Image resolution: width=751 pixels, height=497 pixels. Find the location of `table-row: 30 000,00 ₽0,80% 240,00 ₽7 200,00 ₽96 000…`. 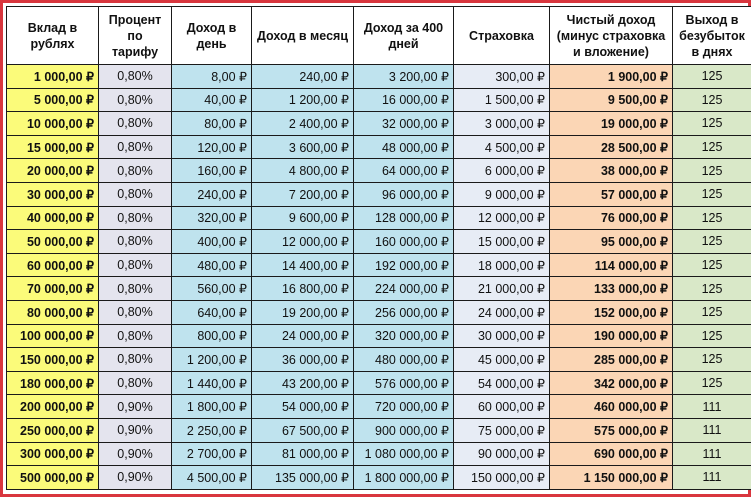

table-row: 30 000,00 ₽0,80% 240,00 ₽7 200,00 ₽96 000… is located at coordinates (378, 194).